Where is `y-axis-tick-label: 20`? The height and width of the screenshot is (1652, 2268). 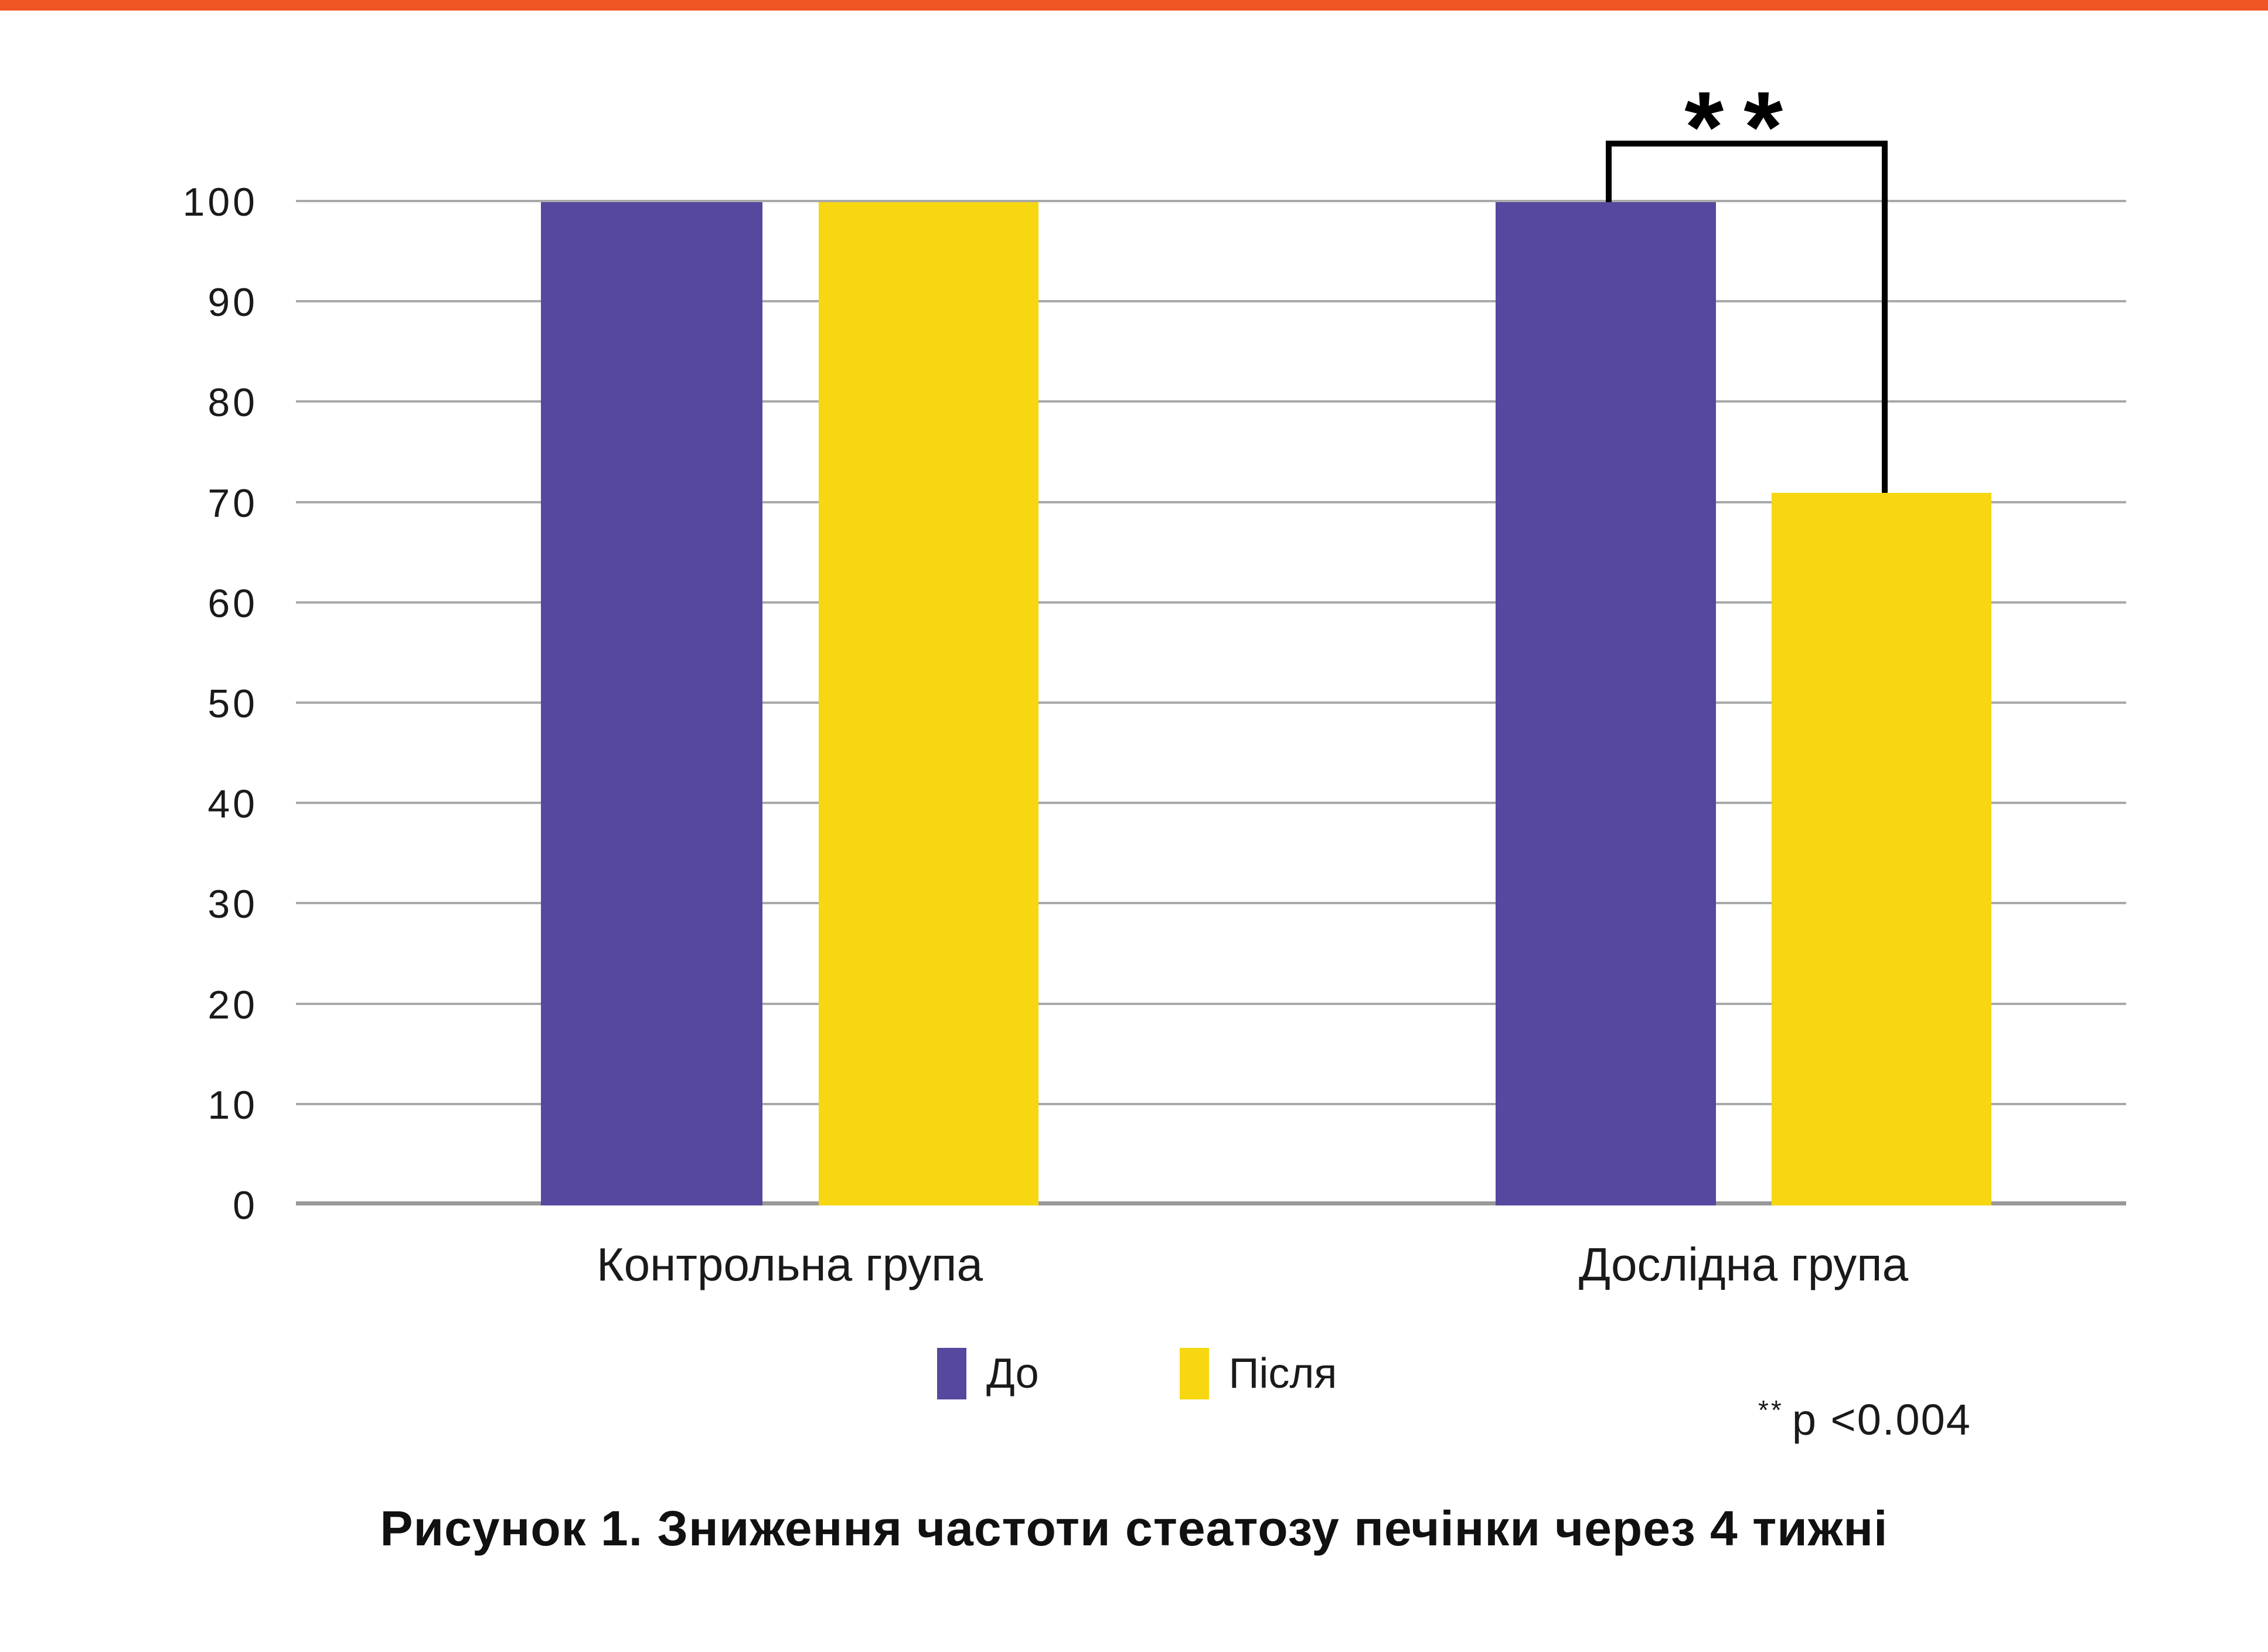 y-axis-tick-label: 20 is located at coordinates (232, 1004).